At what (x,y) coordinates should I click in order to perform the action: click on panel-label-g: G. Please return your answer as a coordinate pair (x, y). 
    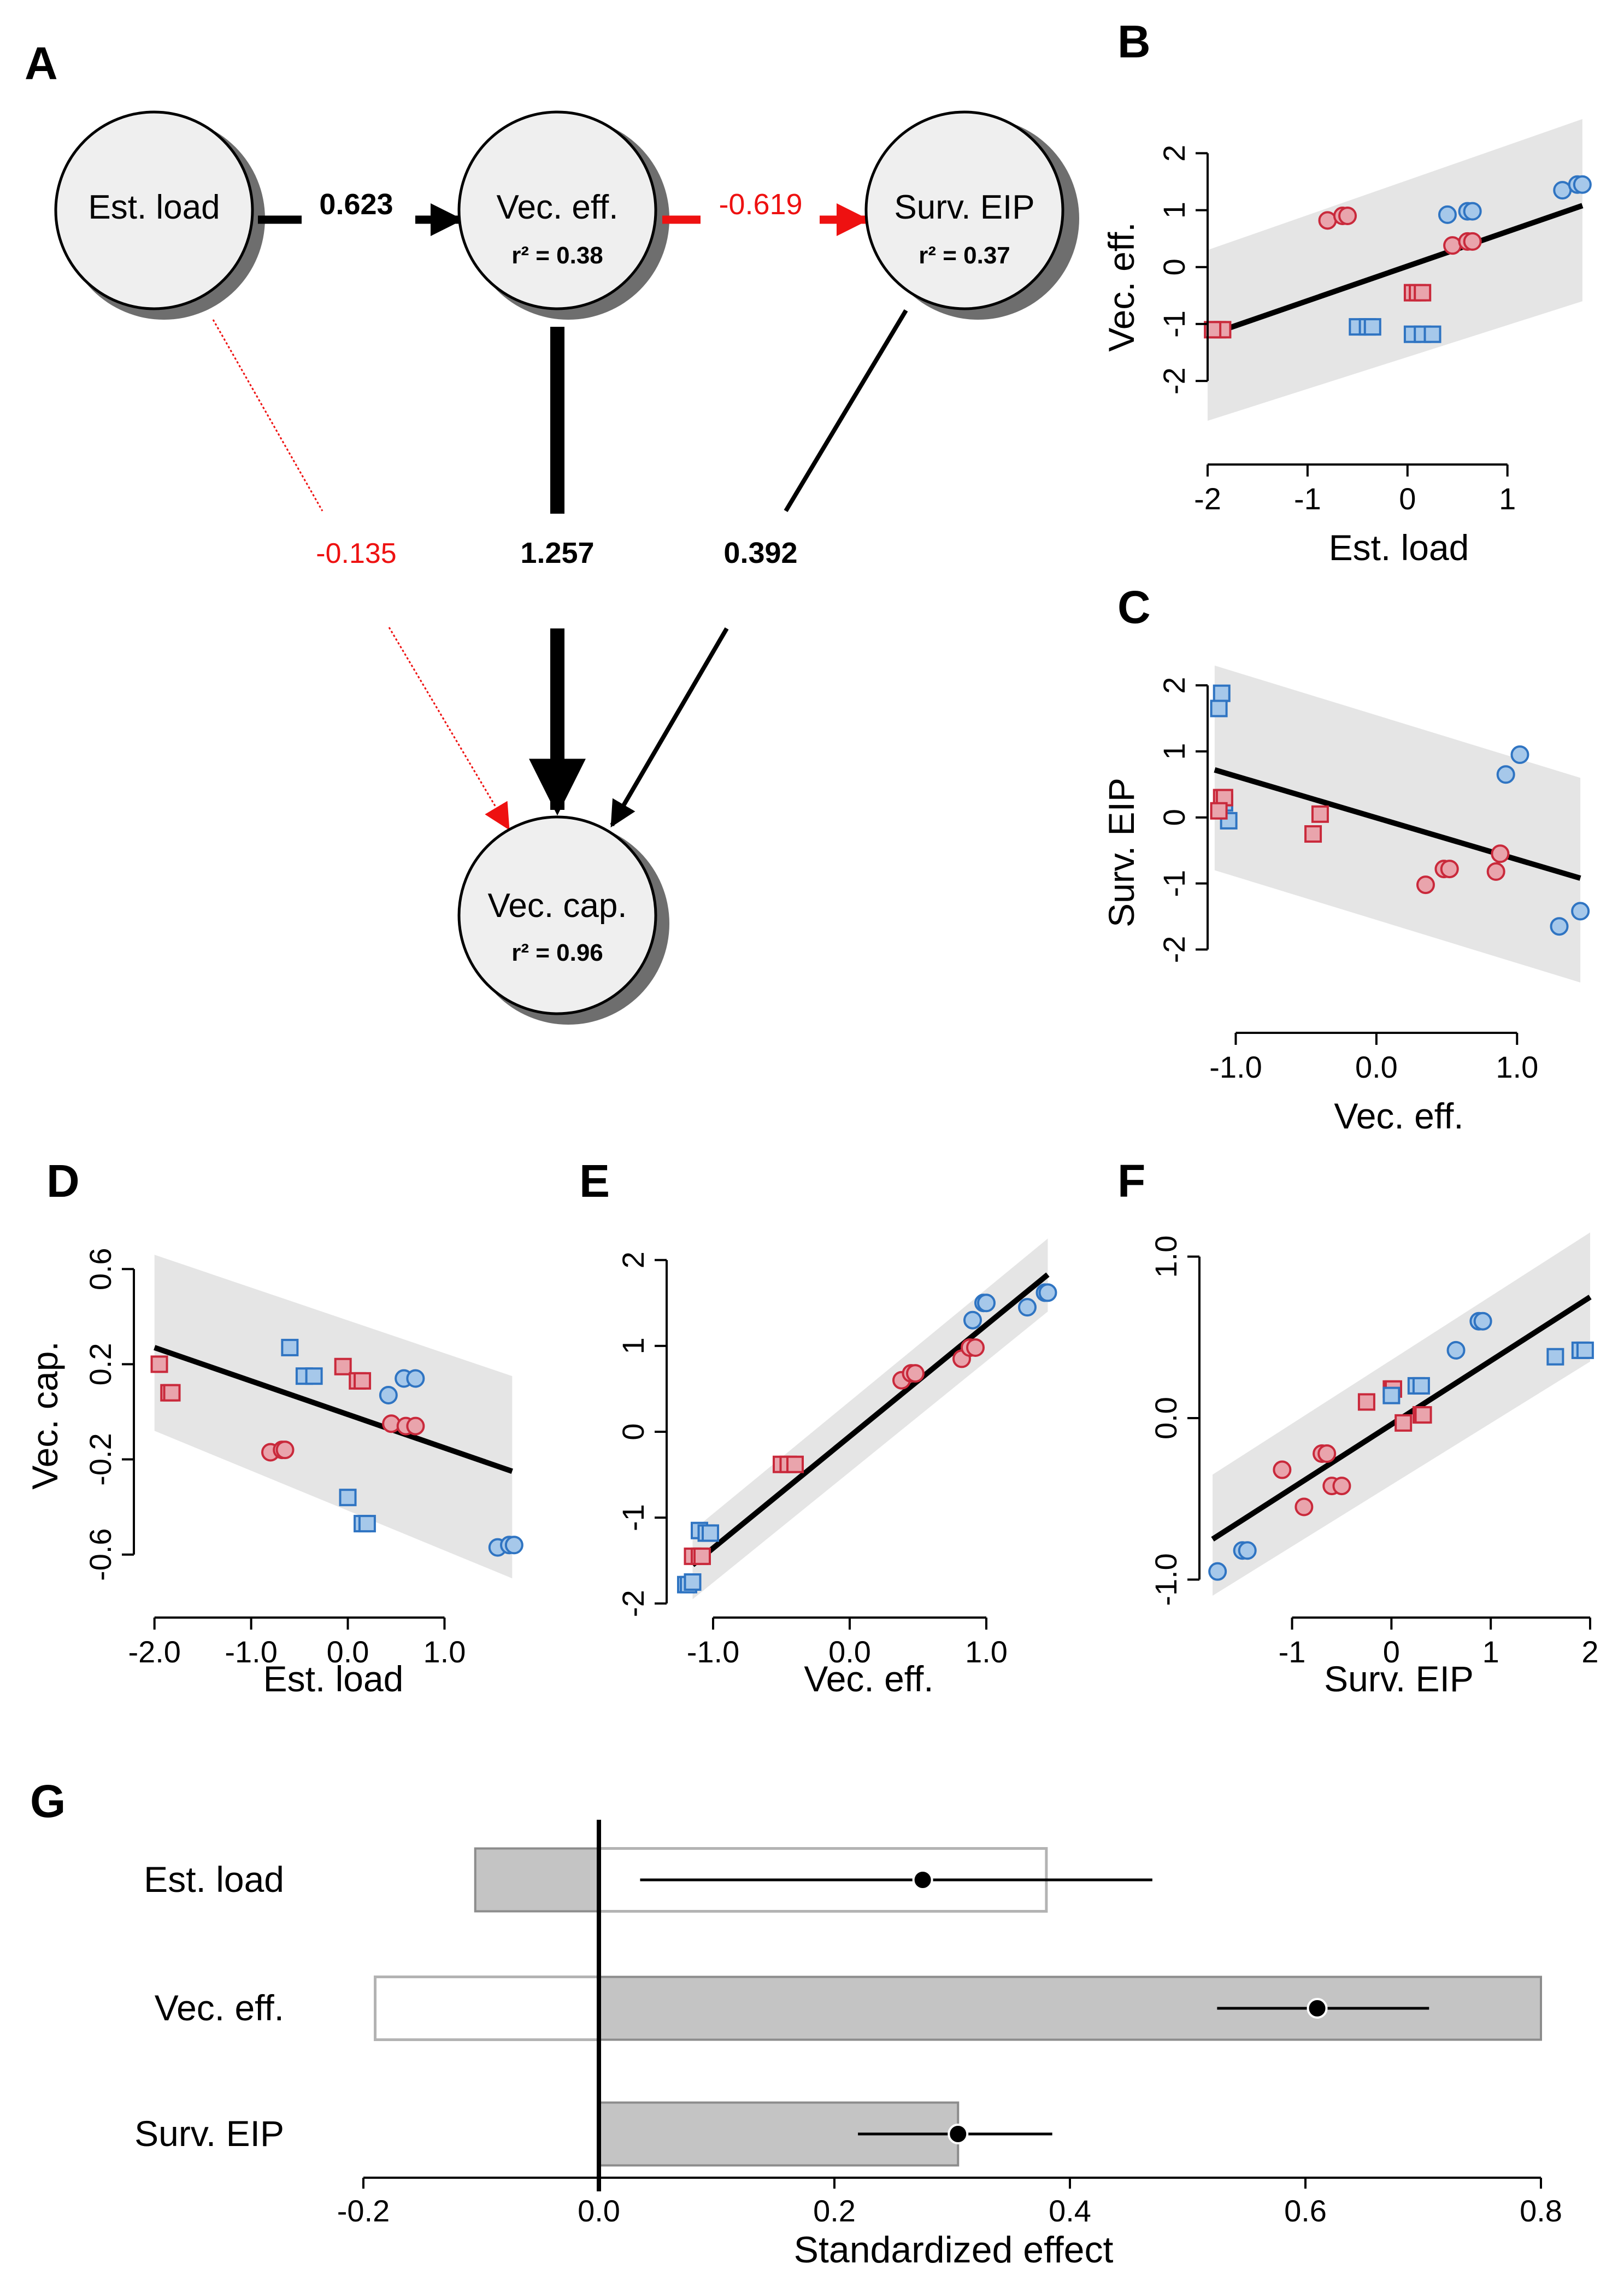
    Looking at the image, I should click on (48, 1801).